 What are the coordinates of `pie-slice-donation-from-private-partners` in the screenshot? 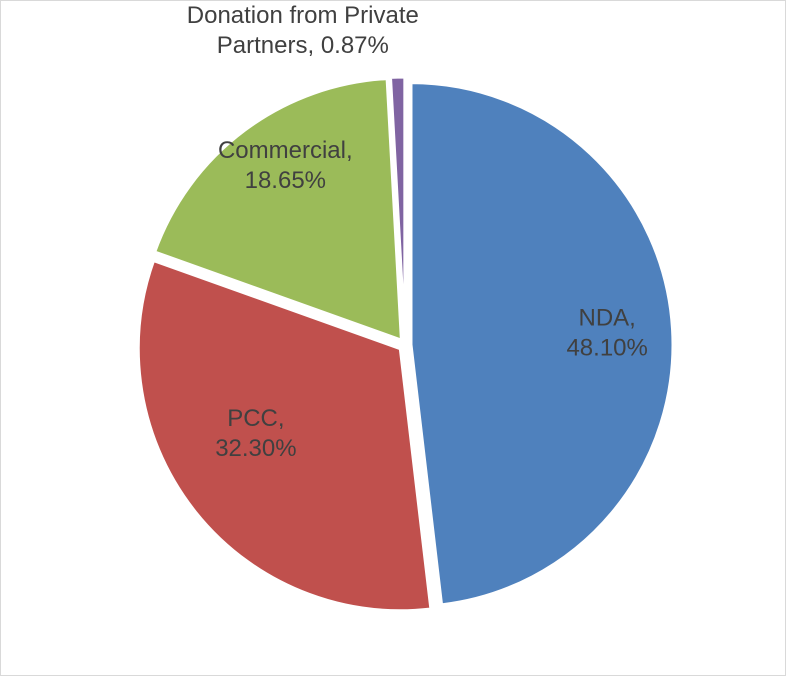 It's located at (397, 207).